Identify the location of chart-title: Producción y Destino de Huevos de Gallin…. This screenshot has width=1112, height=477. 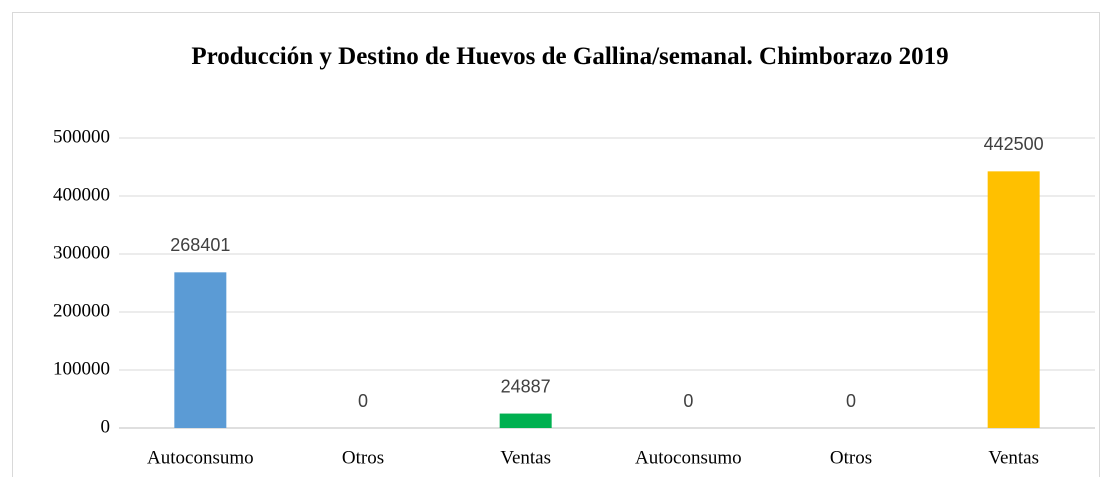
(570, 56).